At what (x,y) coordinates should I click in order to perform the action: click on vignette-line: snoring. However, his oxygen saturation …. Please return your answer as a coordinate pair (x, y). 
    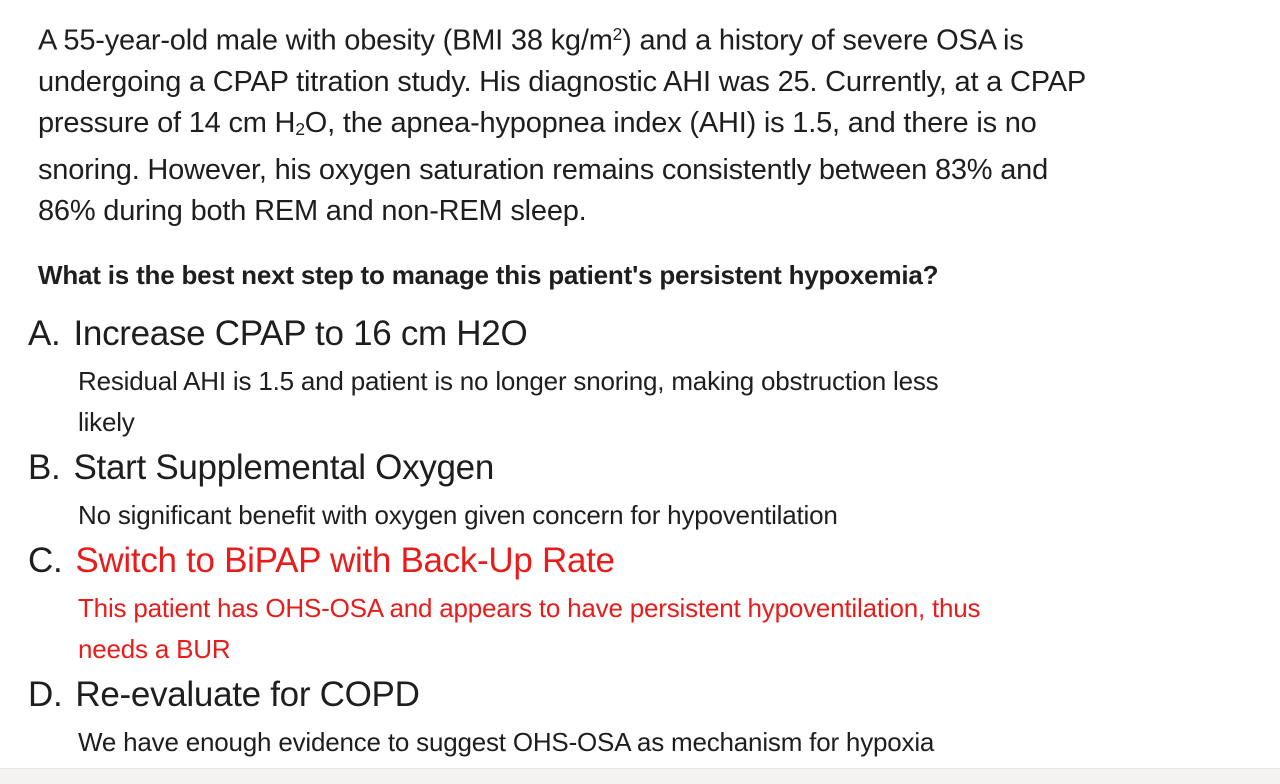
    Looking at the image, I should click on (649, 170).